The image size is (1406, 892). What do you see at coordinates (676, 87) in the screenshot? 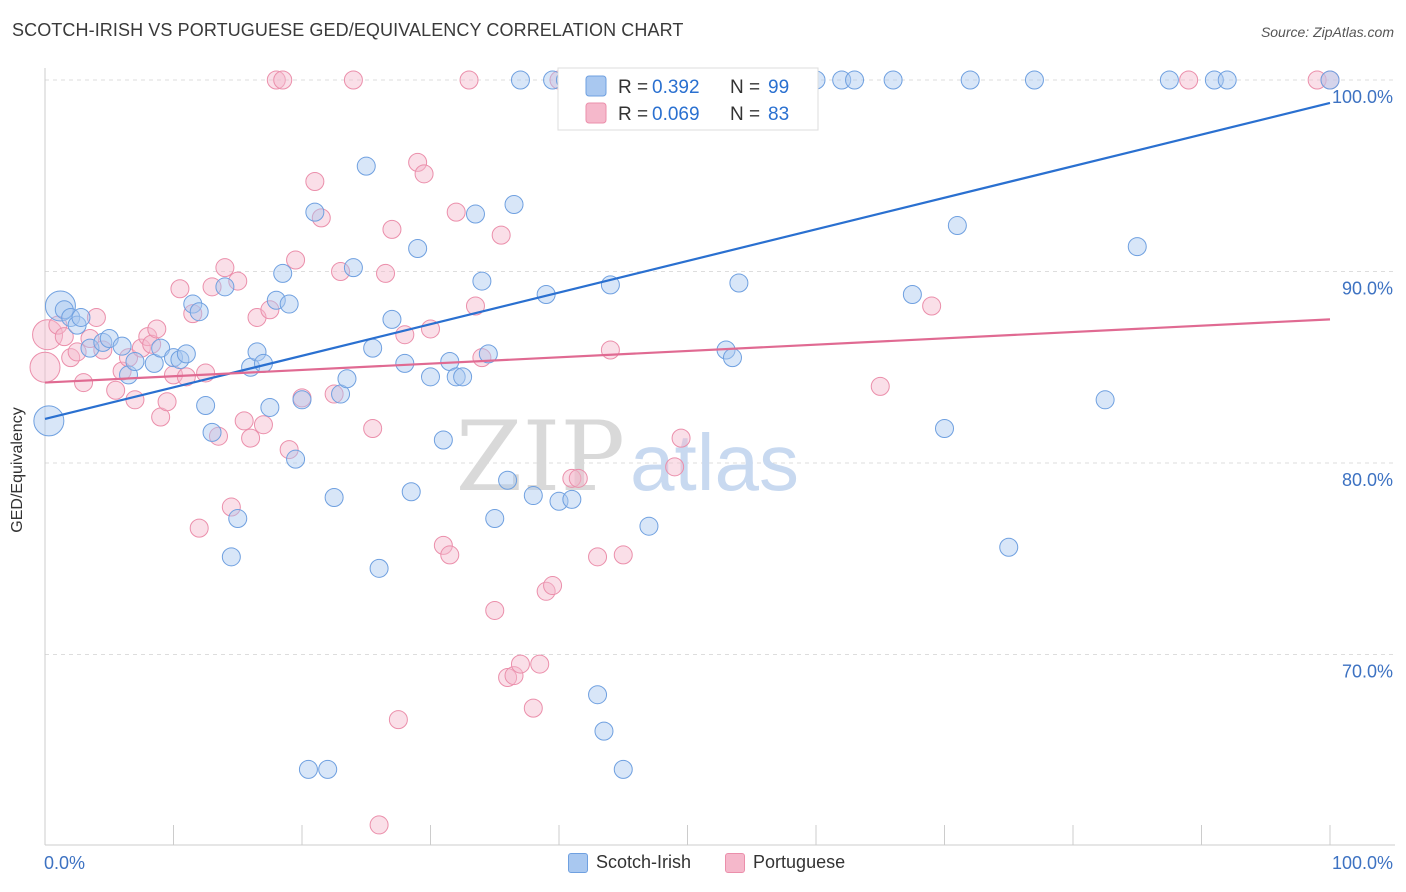
I see `legend-r-value-1: 0.392` at bounding box center [676, 87].